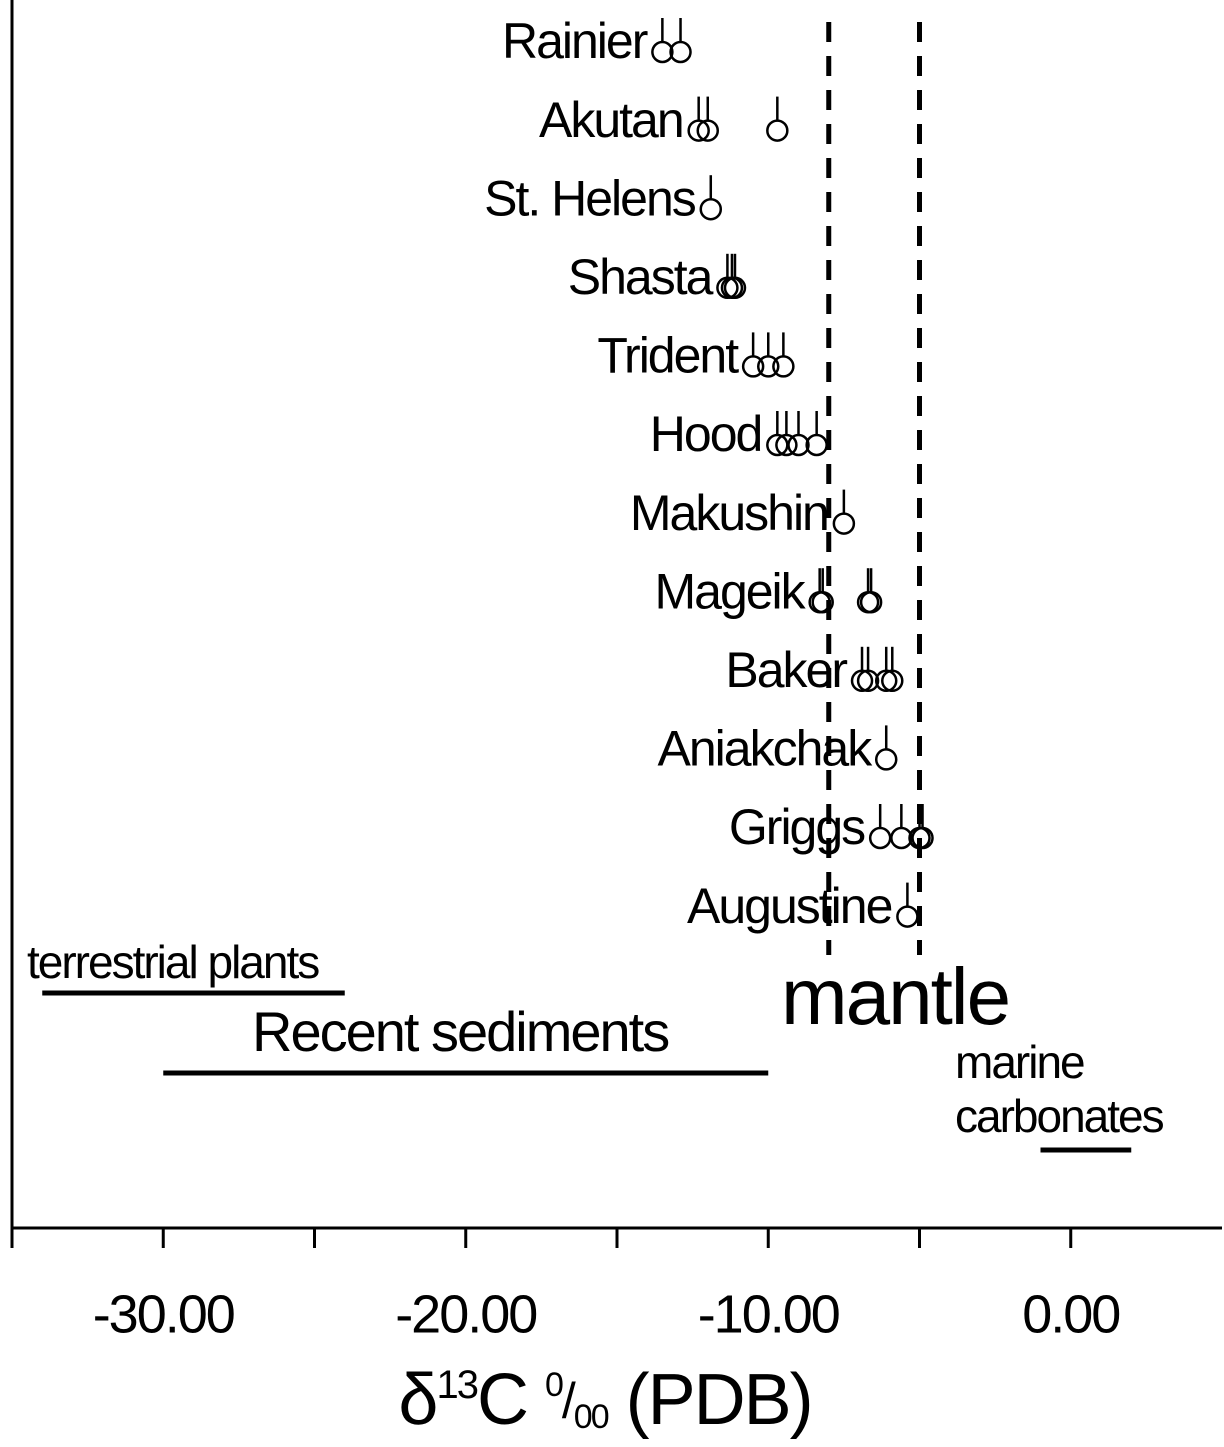  I want to click on category-label: Makushin, so click(729, 513).